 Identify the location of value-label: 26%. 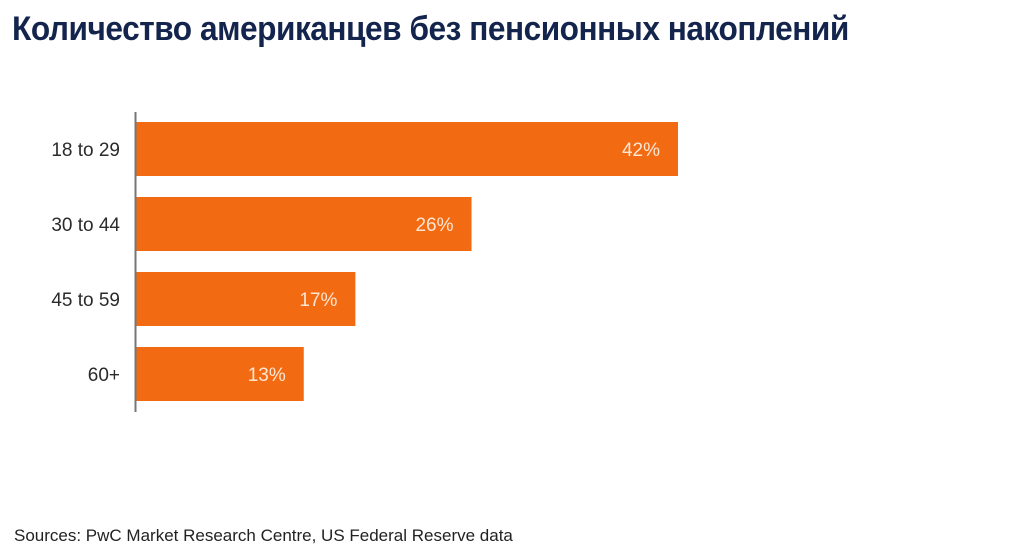
(434, 225).